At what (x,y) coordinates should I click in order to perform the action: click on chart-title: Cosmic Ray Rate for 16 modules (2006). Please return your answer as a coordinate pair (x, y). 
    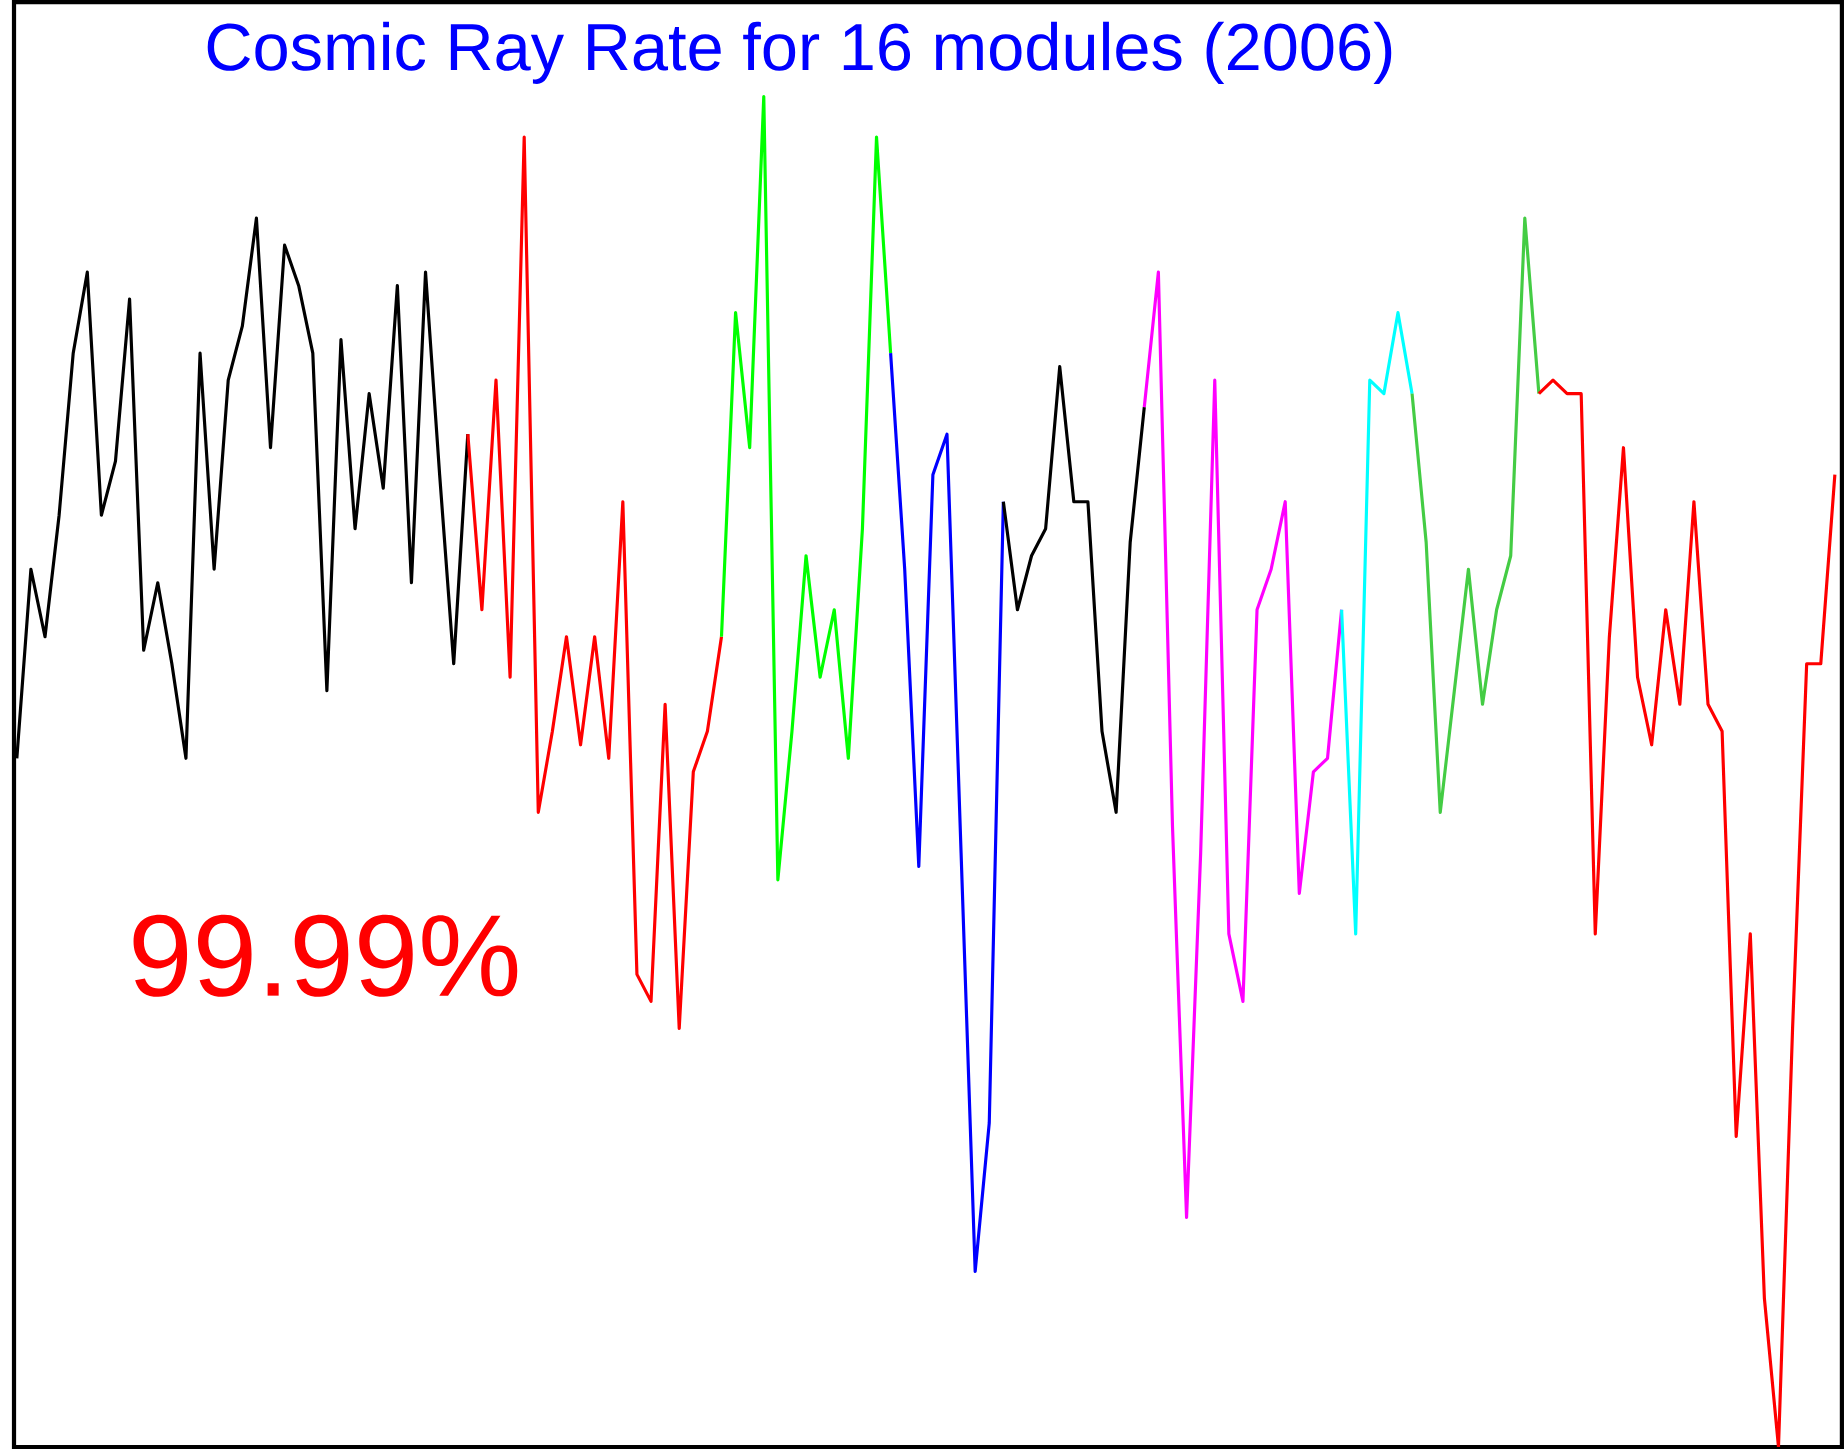
    Looking at the image, I should click on (799, 52).